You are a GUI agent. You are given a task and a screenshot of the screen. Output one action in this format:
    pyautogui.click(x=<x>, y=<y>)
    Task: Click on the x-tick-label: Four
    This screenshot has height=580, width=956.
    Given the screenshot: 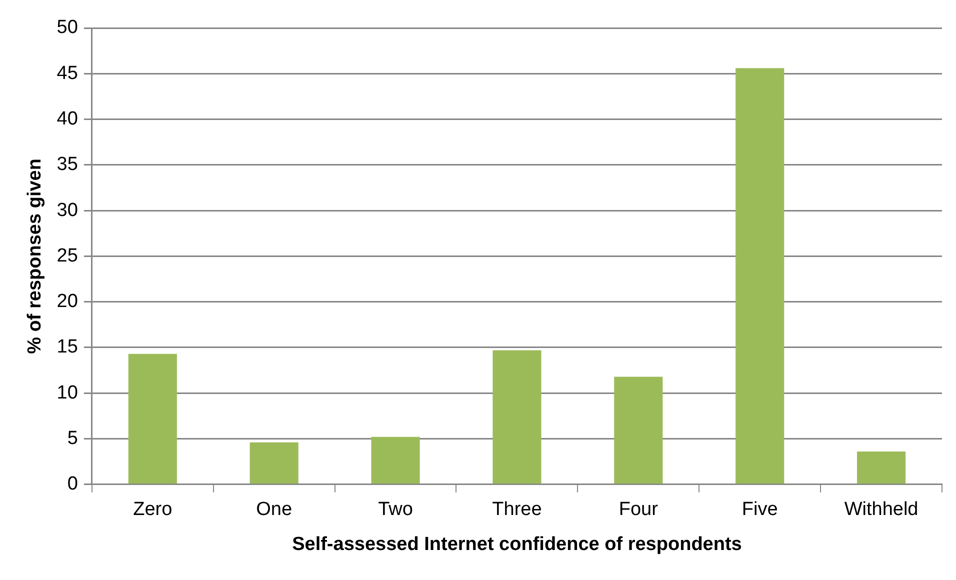 What is the action you would take?
    pyautogui.click(x=638, y=509)
    